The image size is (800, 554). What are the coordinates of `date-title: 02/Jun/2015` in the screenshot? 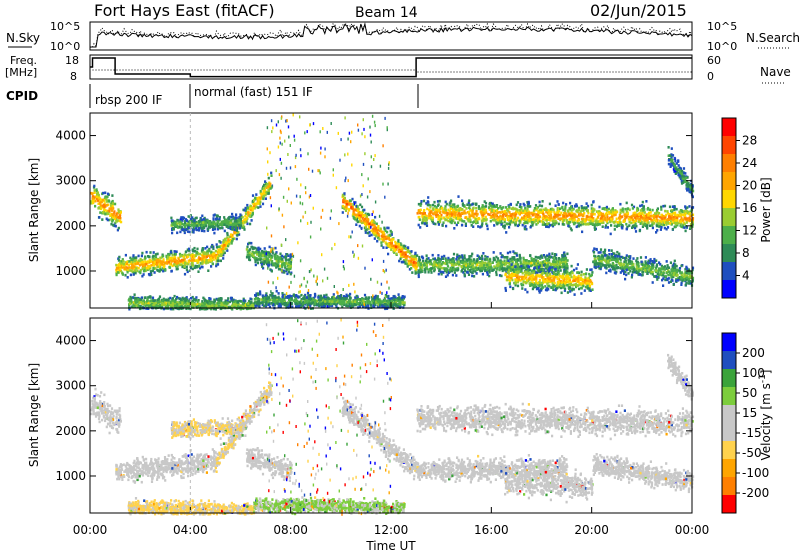 It's located at (638, 10).